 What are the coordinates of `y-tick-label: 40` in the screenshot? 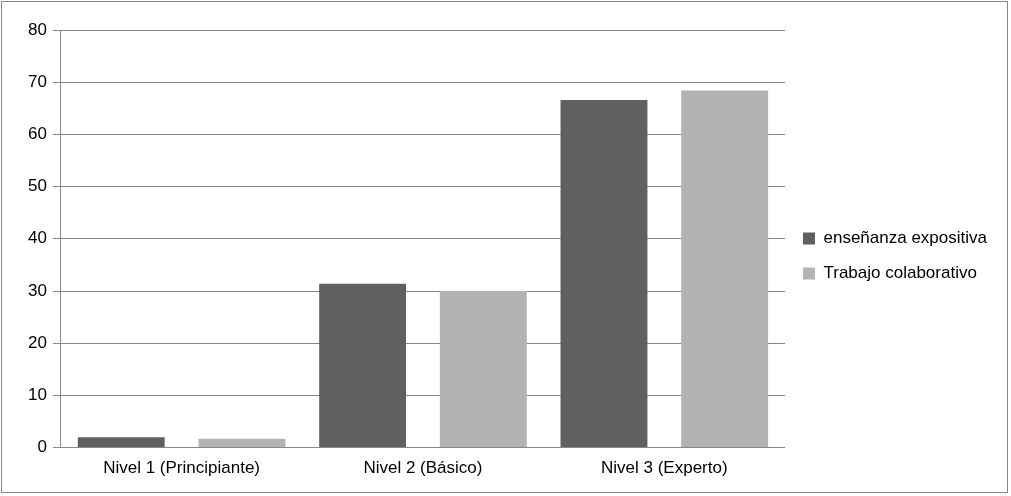 It's located at (37, 238).